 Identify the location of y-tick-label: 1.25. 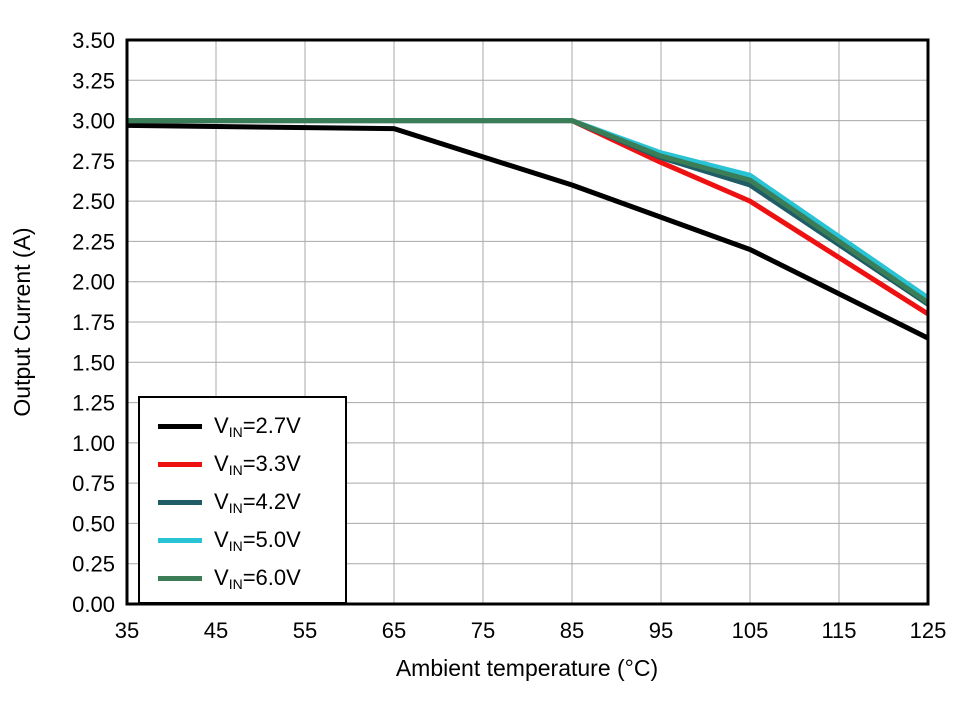
(93, 403).